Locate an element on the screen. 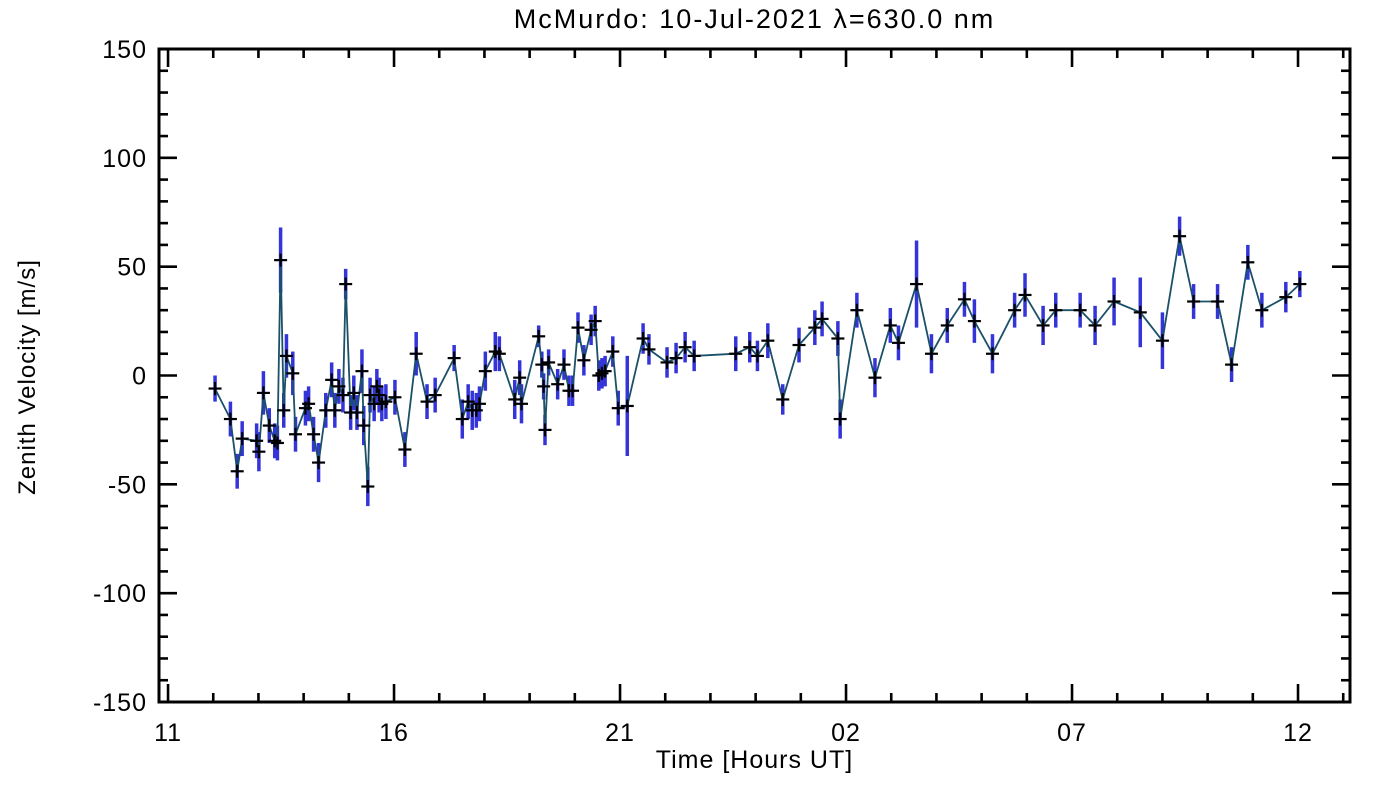 This screenshot has width=1400, height=800. svg-text: 150 is located at coordinates (124, 50).